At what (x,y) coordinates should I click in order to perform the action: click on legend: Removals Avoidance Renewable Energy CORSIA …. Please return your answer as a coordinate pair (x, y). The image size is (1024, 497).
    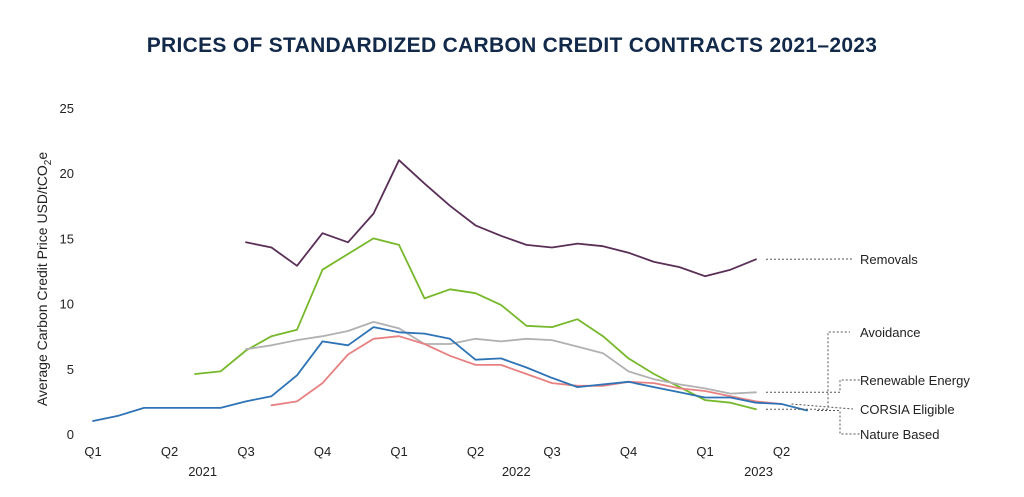
    Looking at the image, I should click on (867, 347).